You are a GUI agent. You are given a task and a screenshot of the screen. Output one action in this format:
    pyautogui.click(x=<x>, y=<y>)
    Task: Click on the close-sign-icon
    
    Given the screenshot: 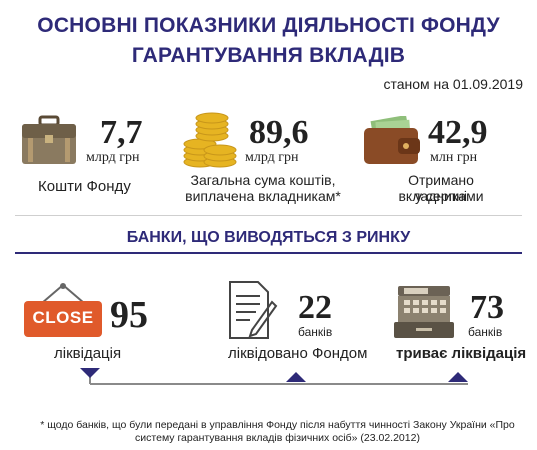 What is the action you would take?
    pyautogui.click(x=63, y=311)
    